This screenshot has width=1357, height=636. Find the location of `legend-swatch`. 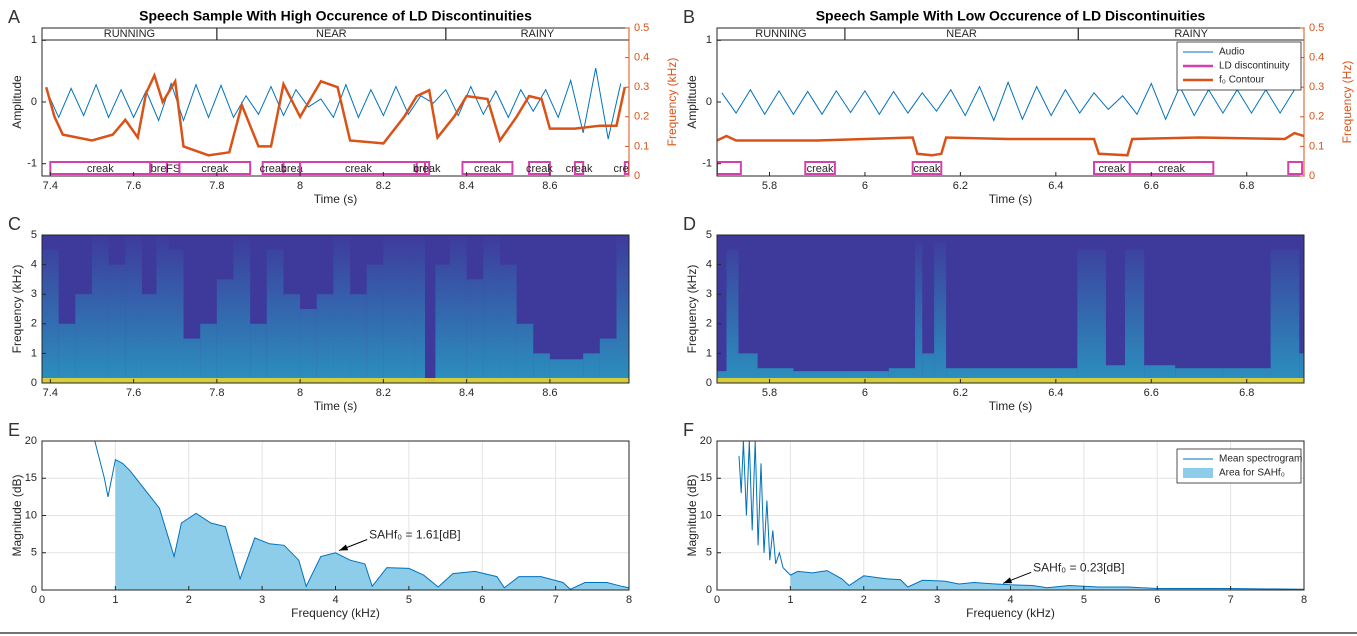

legend-swatch is located at coordinates (1198, 473).